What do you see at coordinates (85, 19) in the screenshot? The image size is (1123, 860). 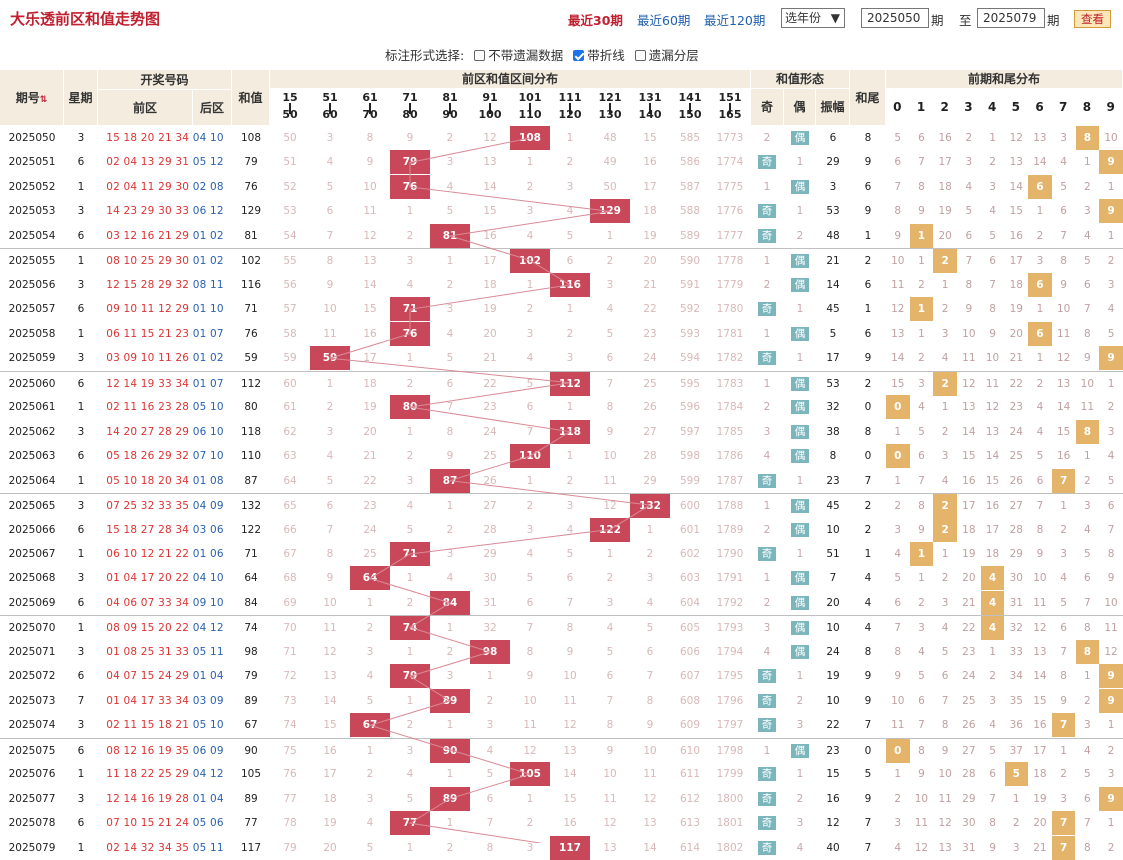 I see `page-title: 大乐透前区和值走势图` at bounding box center [85, 19].